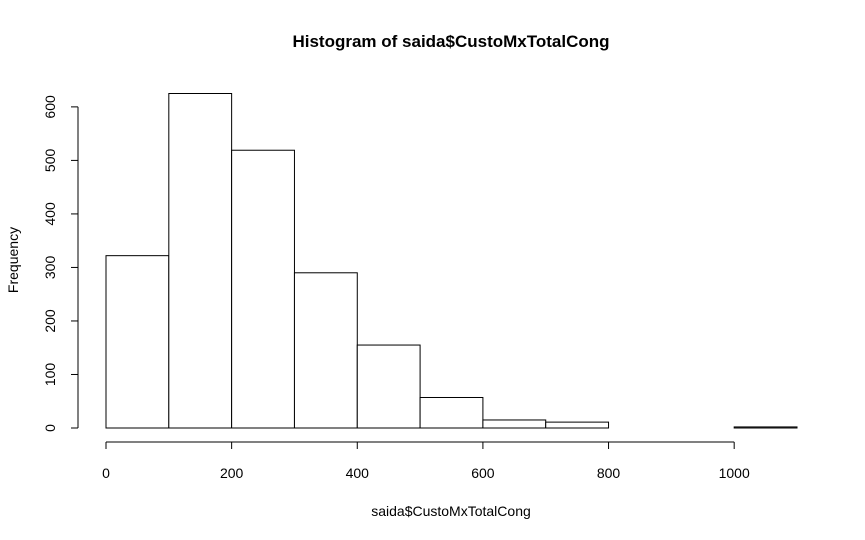  I want to click on y-axis-label: Frequency, so click(13, 260).